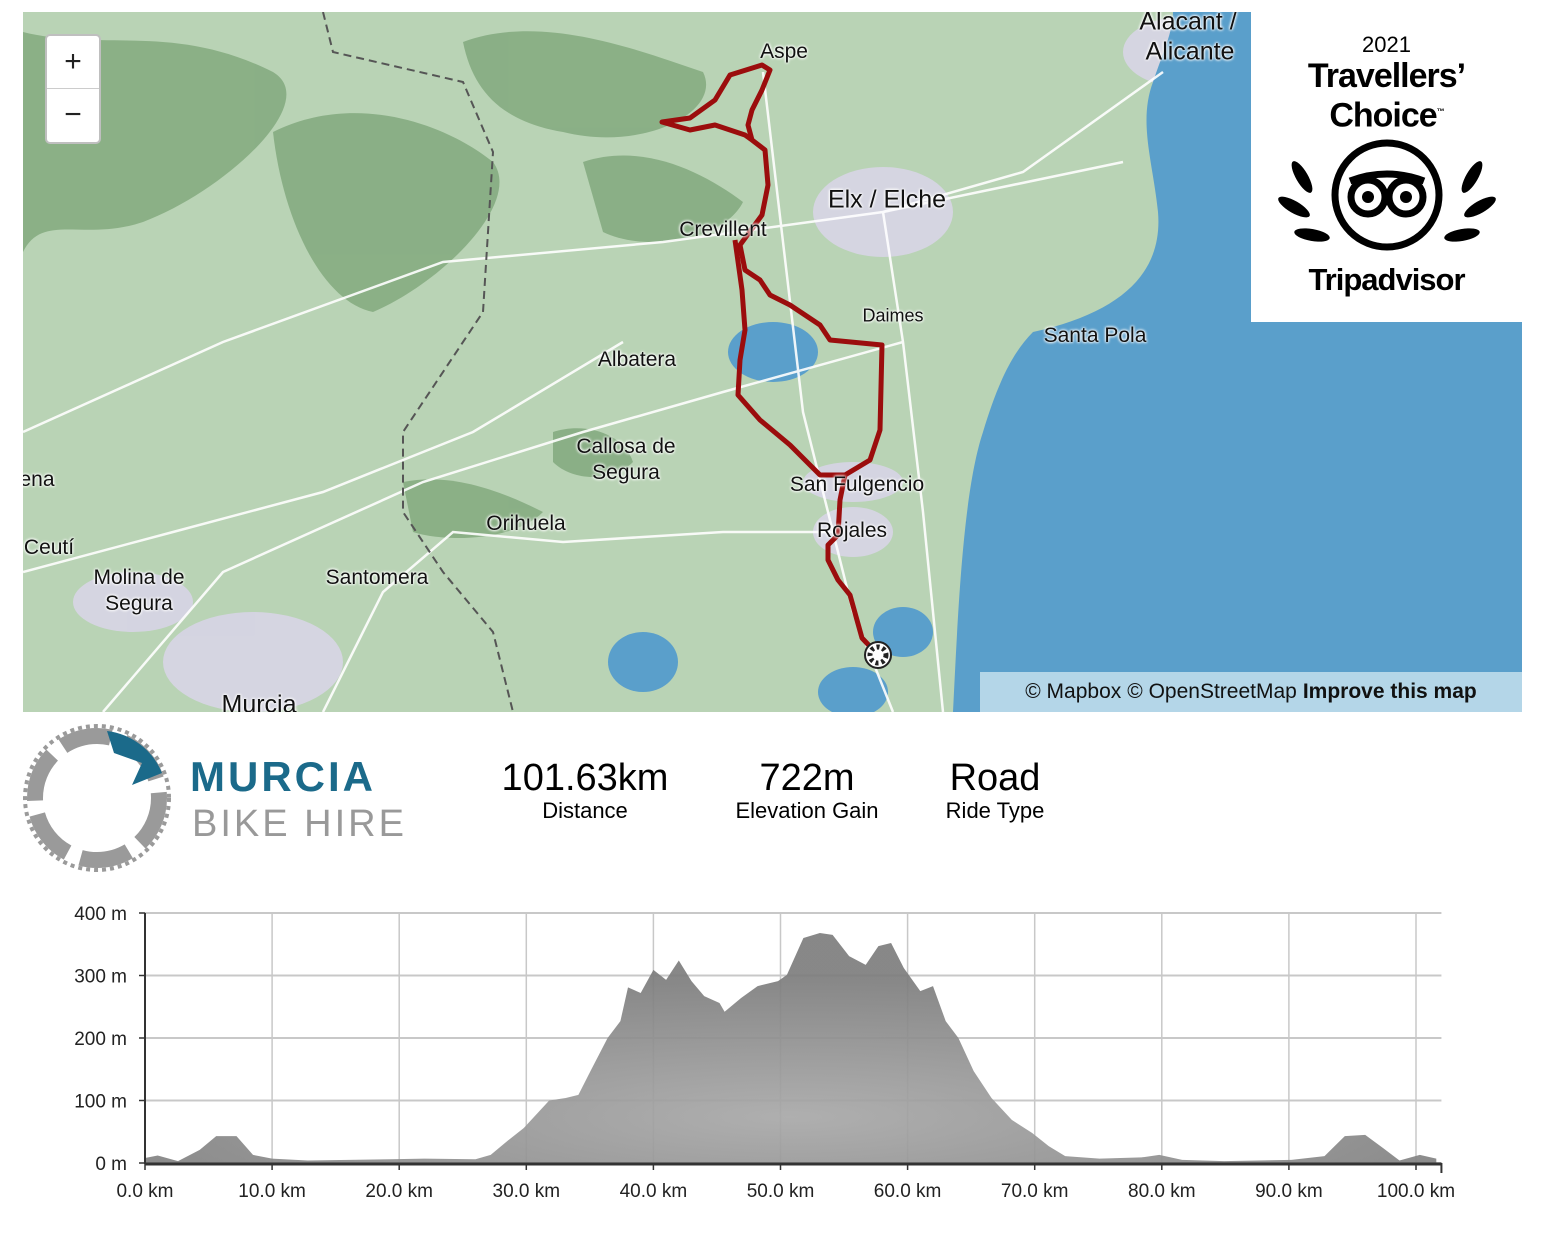 This screenshot has height=1239, width=1549. I want to click on place-label: Aspe, so click(784, 51).